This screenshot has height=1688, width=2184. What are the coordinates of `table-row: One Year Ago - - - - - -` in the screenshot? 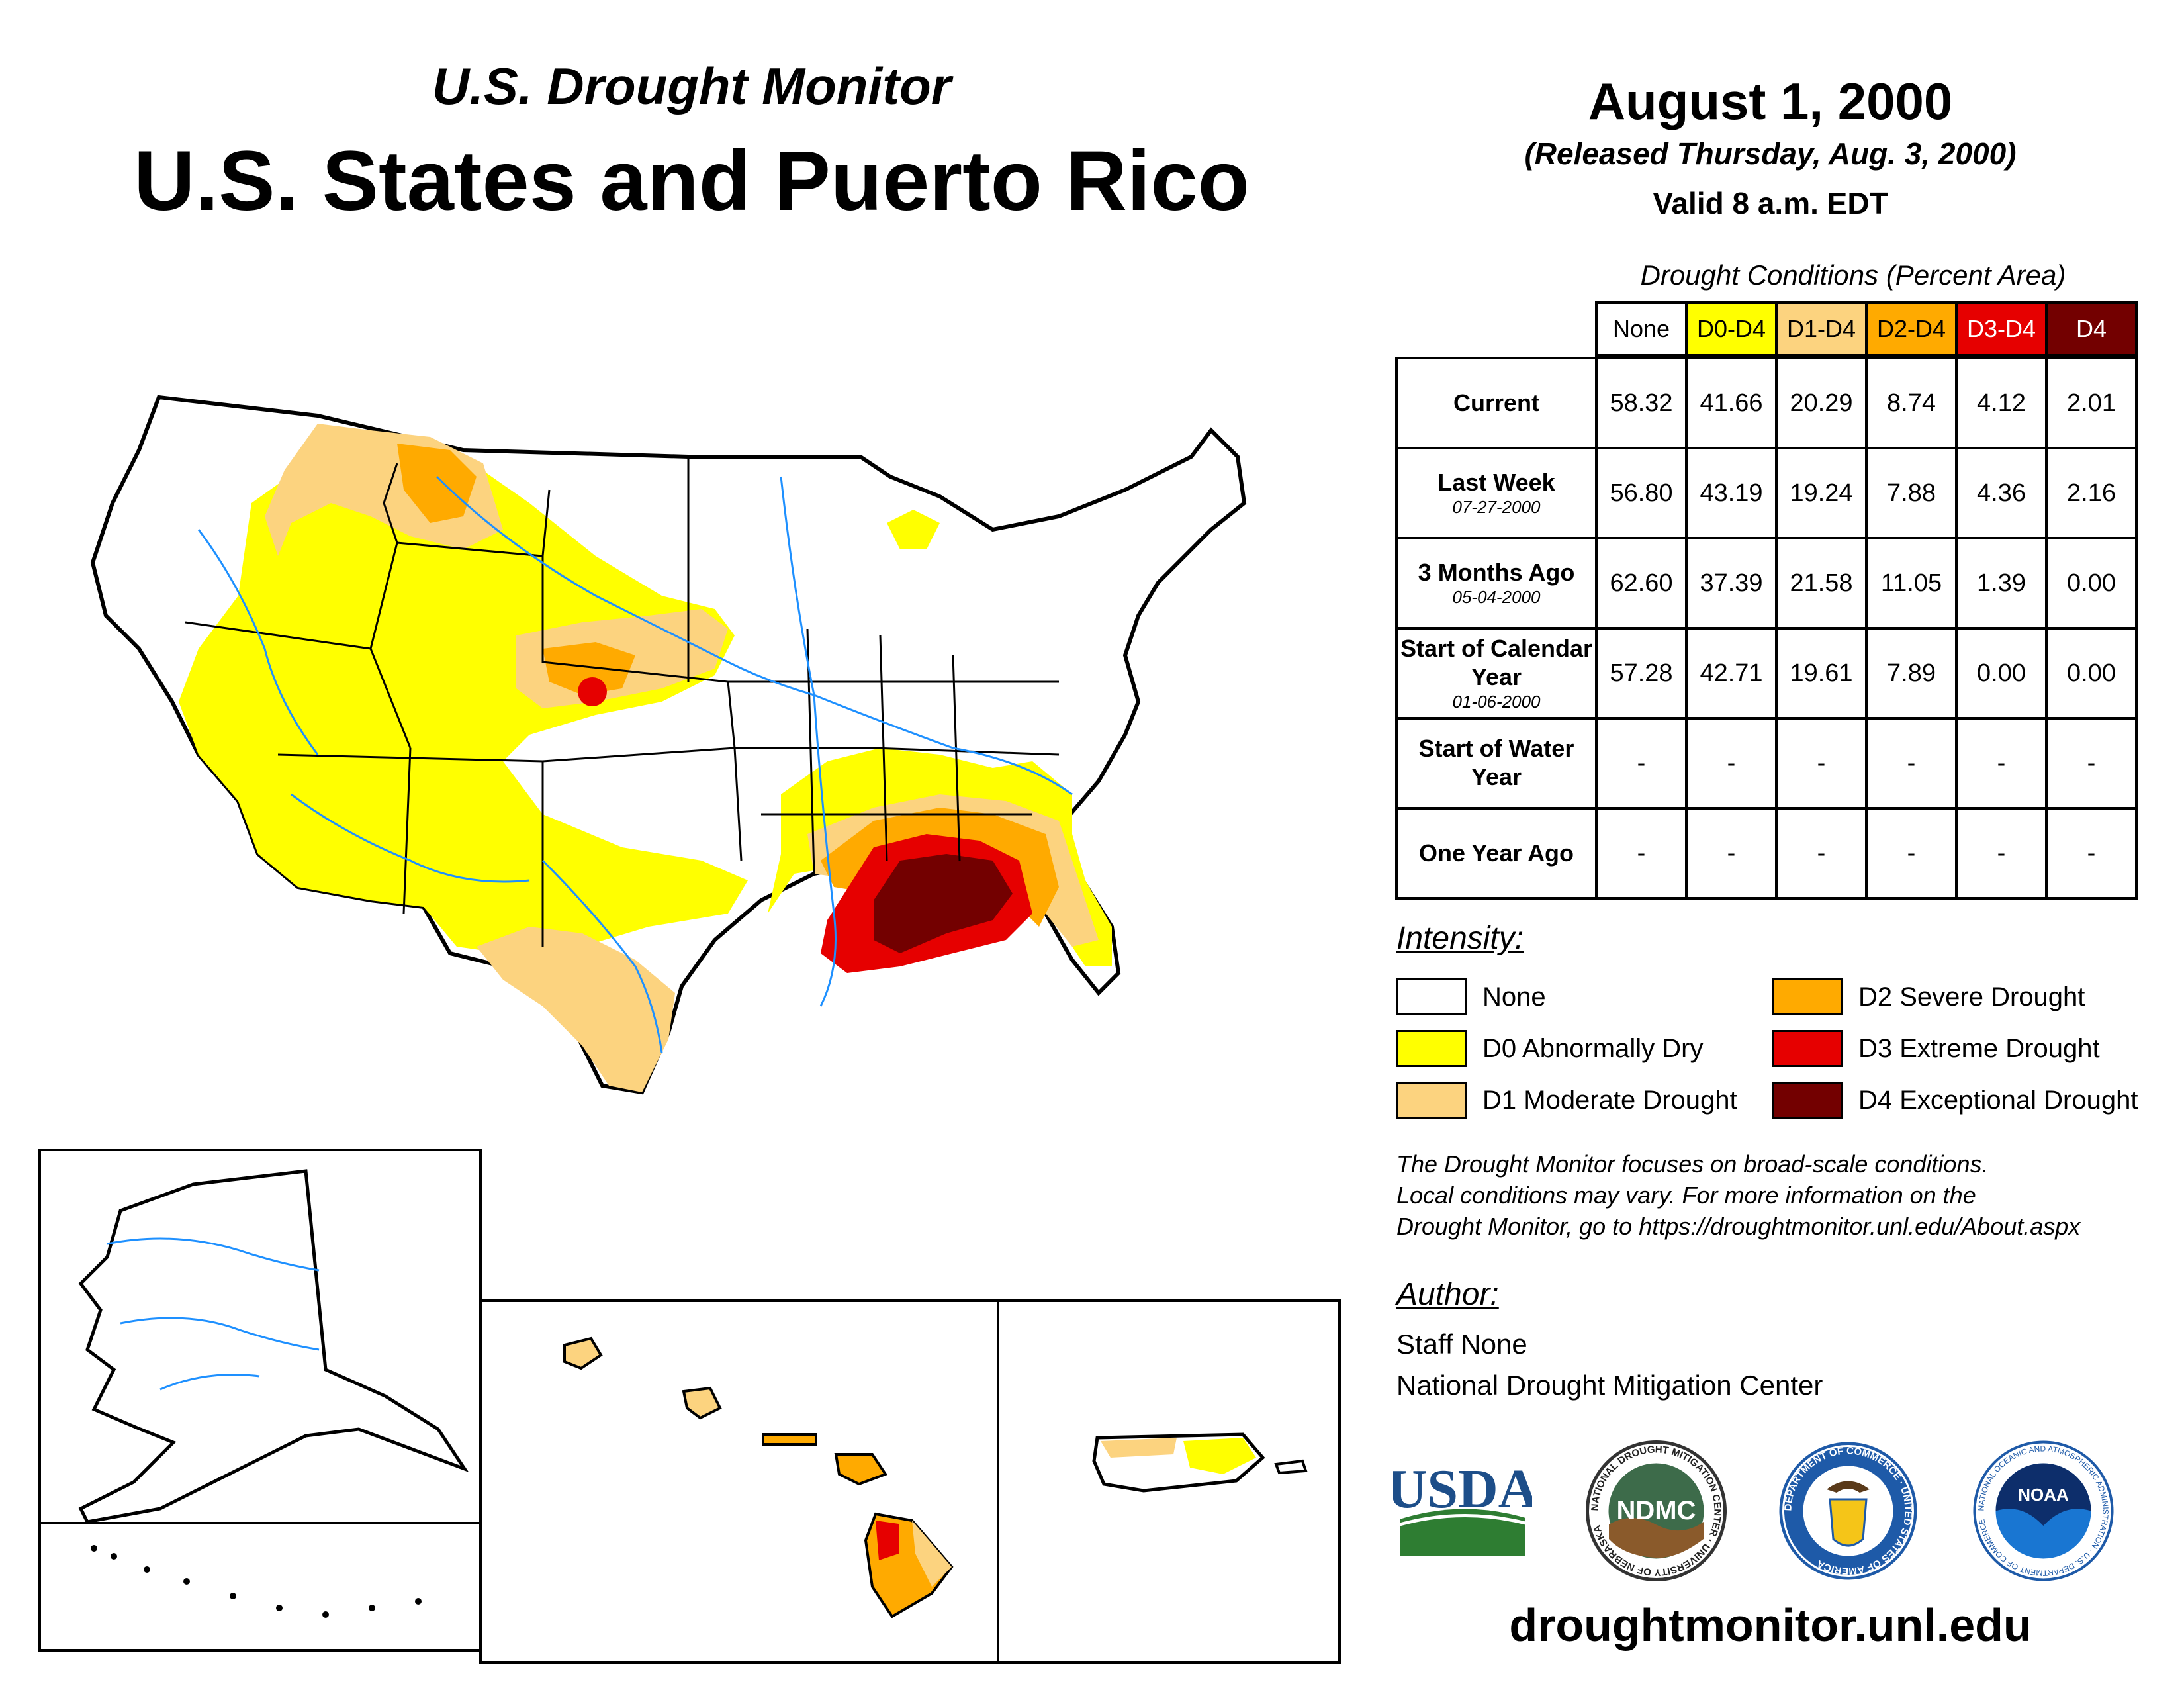 It's located at (1766, 853).